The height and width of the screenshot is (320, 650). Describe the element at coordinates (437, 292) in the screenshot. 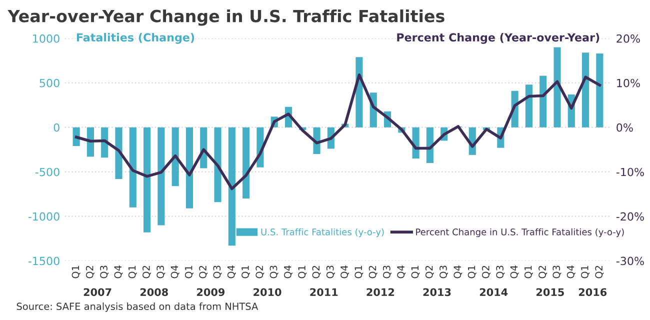

I see `text: 2013` at that location.